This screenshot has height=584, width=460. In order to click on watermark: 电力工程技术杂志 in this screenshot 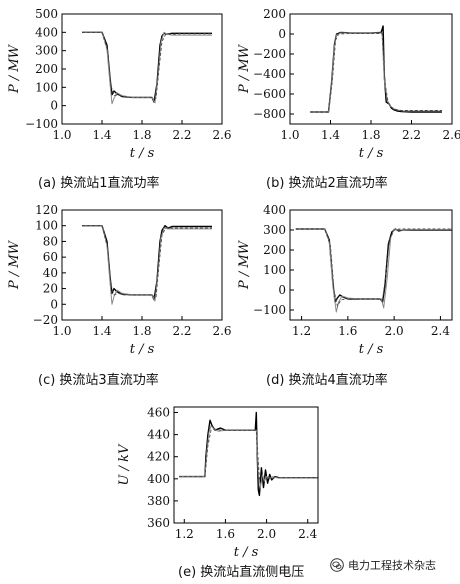, I will do `click(383, 565)`.